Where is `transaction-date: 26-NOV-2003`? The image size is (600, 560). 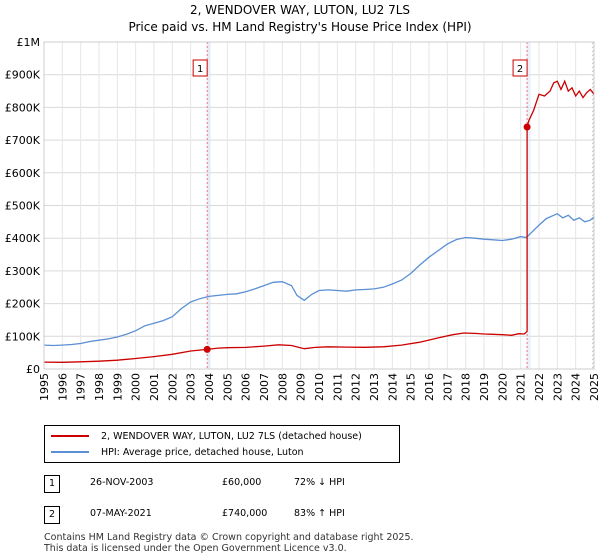
transaction-date: 26-NOV-2003 is located at coordinates (122, 482).